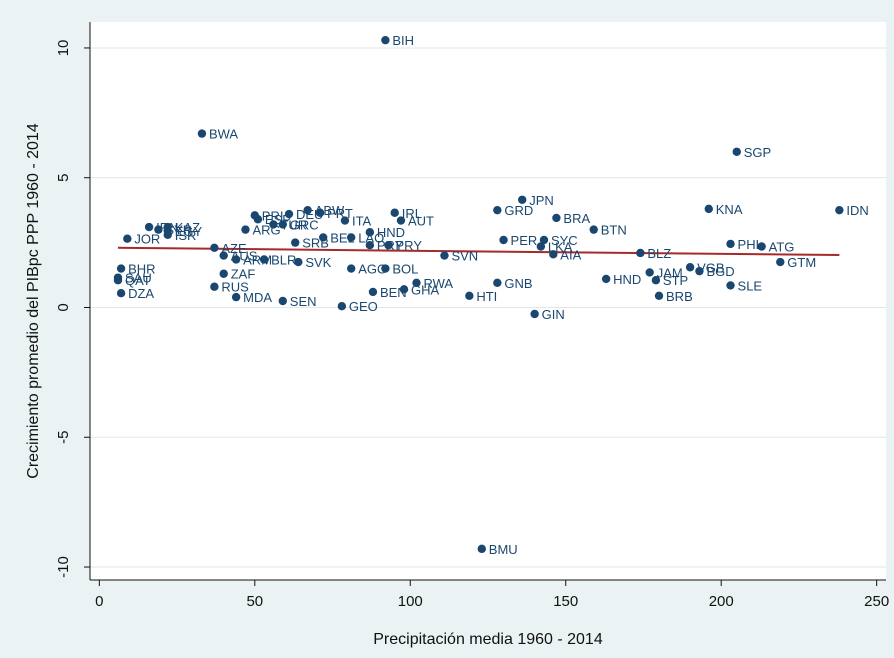  I want to click on data-label: HTI, so click(486, 296).